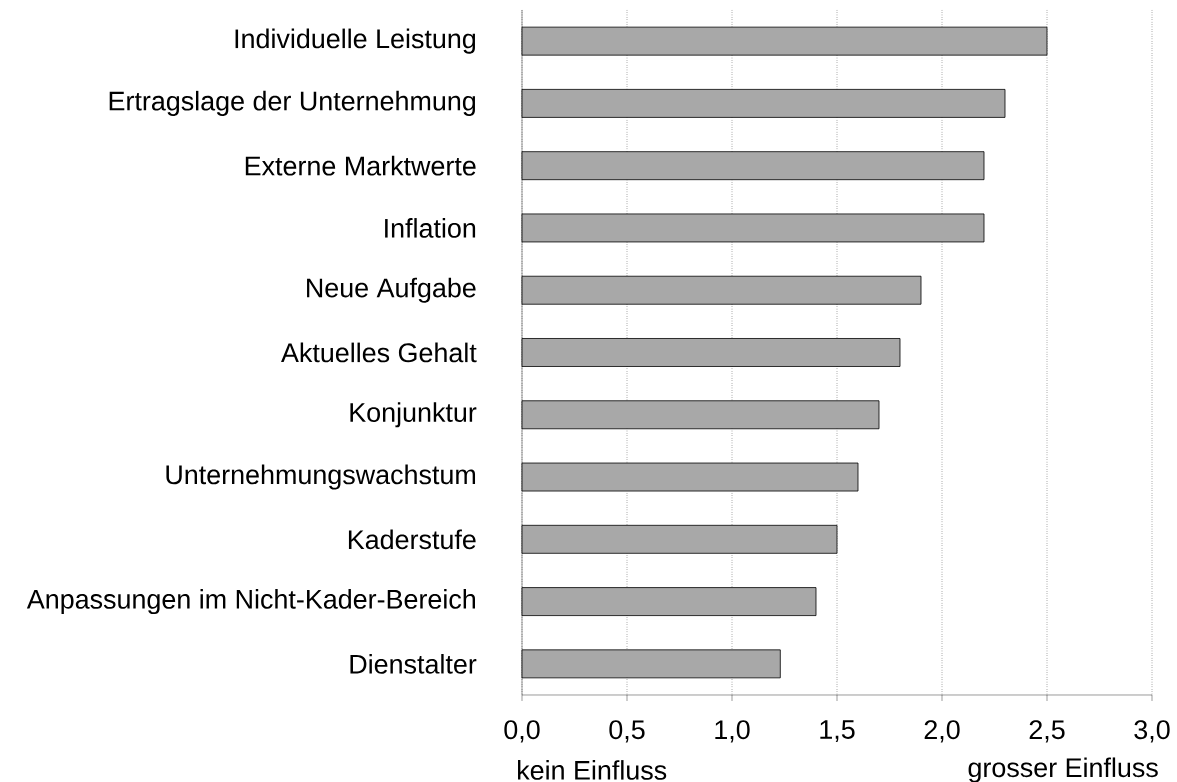 The height and width of the screenshot is (782, 1177). What do you see at coordinates (379, 352) in the screenshot?
I see `y-tick-label: Aktuelles Gehalt` at bounding box center [379, 352].